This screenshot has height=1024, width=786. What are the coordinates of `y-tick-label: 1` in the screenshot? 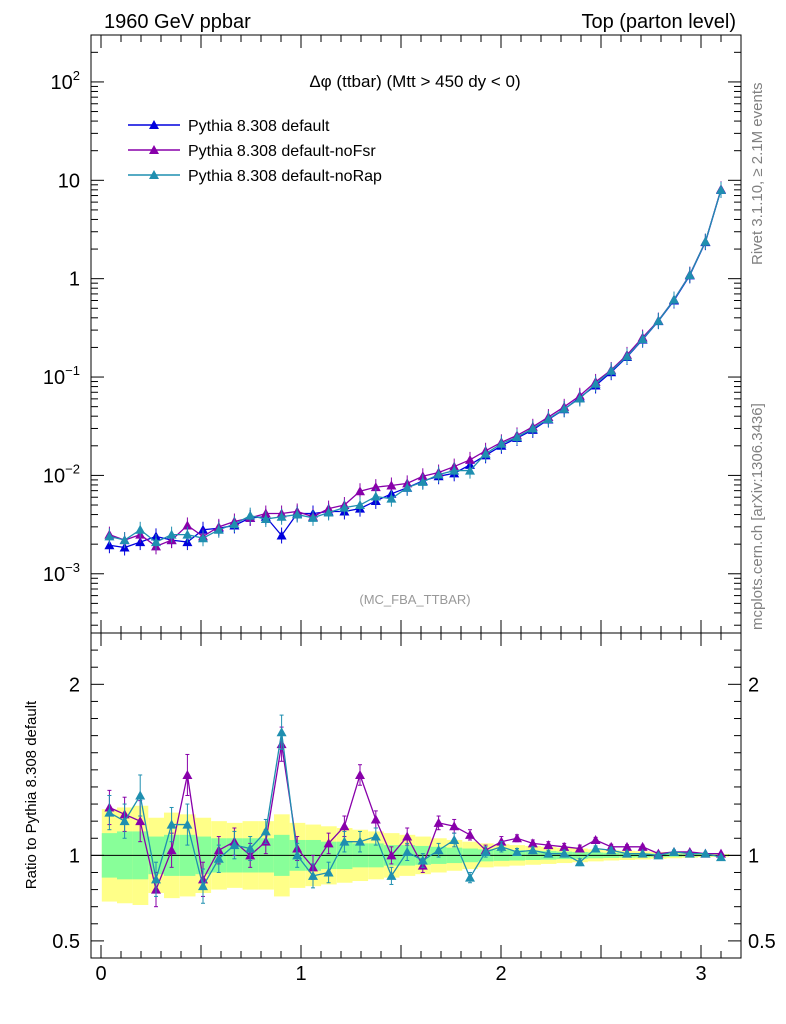 It's located at (74, 280).